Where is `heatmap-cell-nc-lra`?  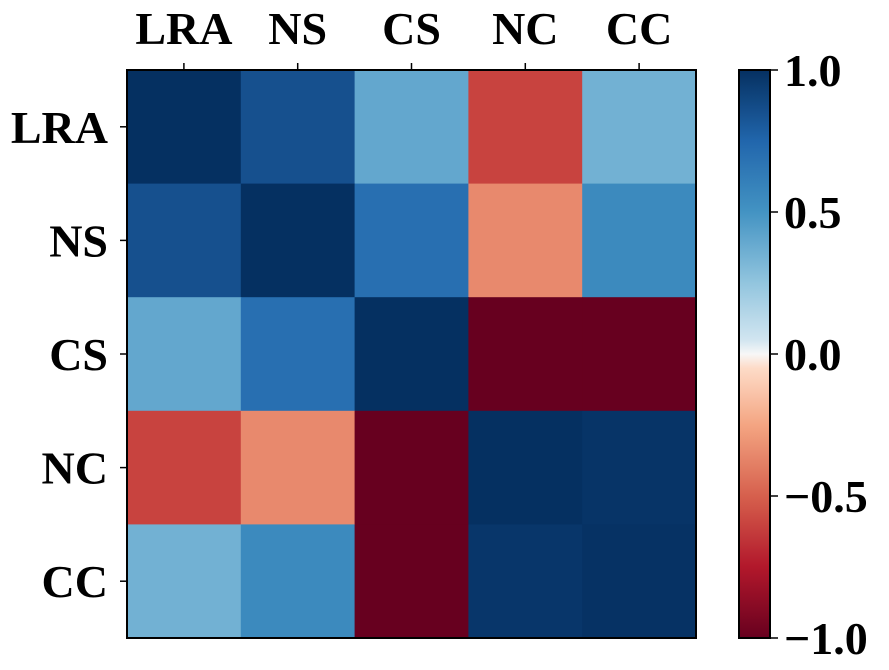
heatmap-cell-nc-lra is located at coordinates (184, 467).